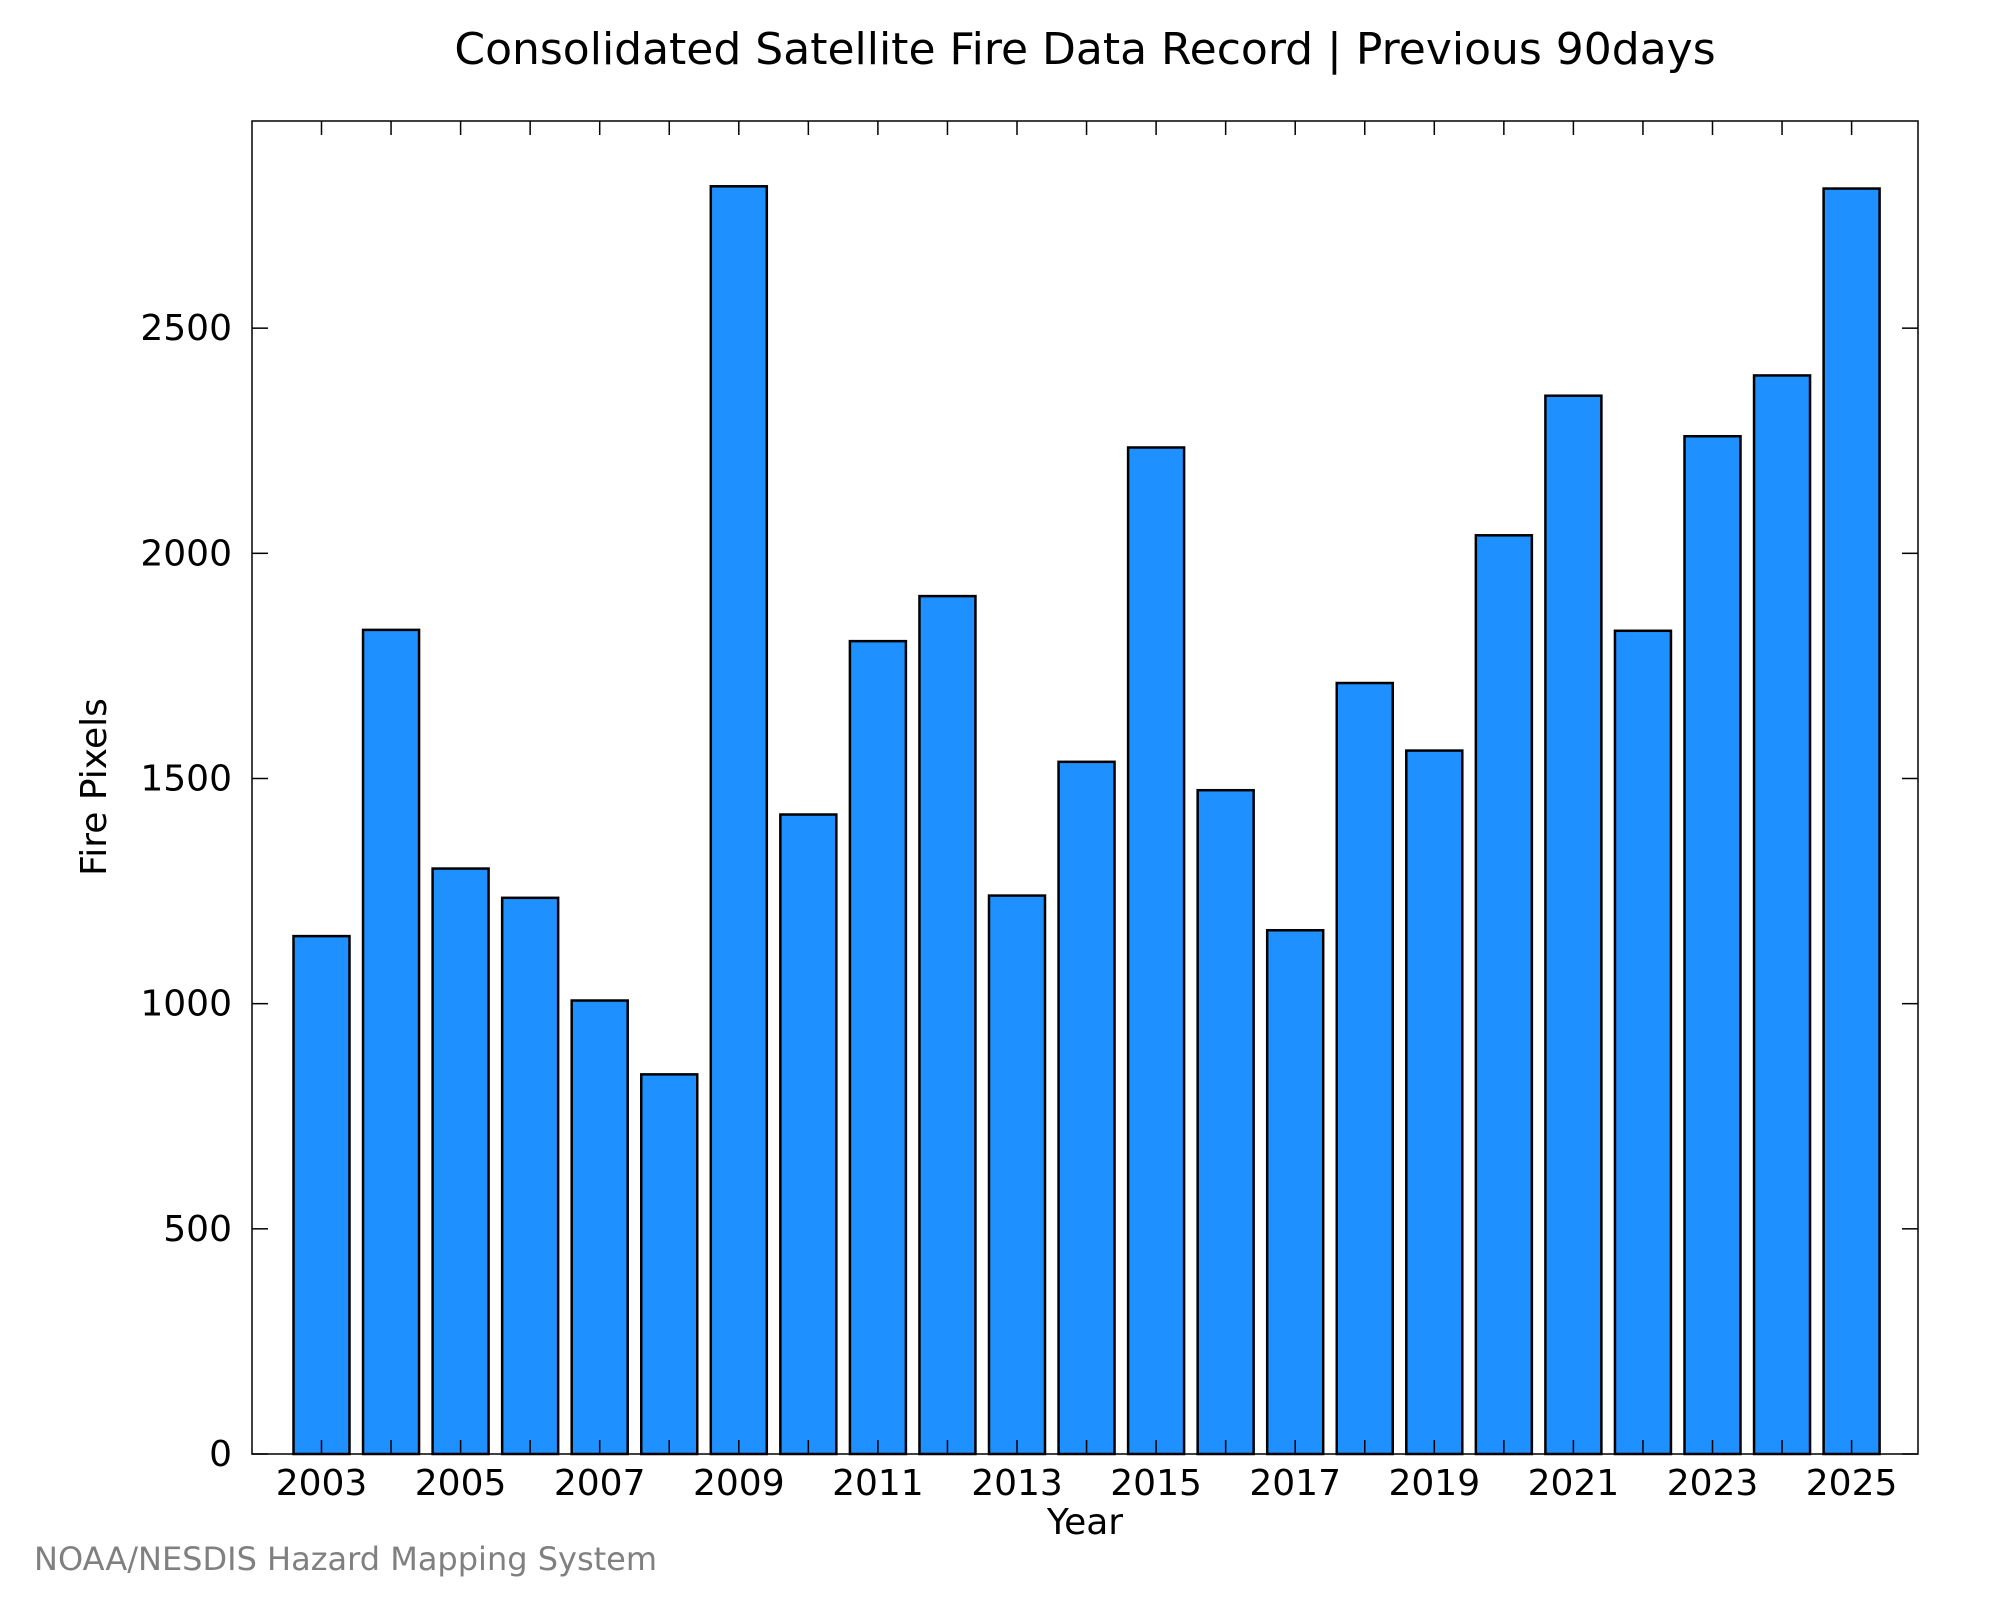 Image resolution: width=2000 pixels, height=1604 pixels. Describe the element at coordinates (1573, 925) in the screenshot. I see `bar-2021` at that location.